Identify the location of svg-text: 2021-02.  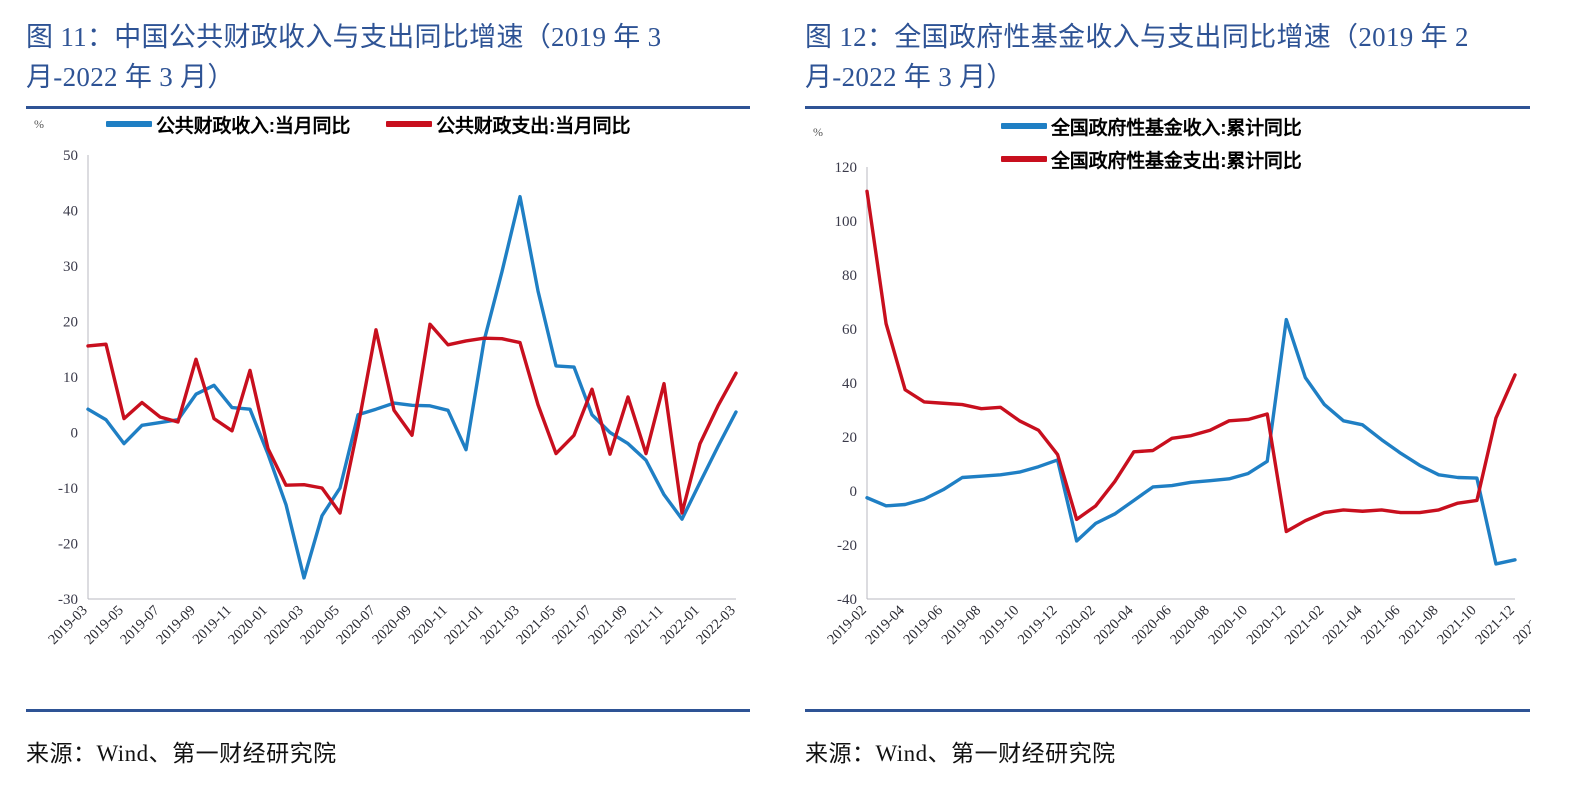
(1304, 624).